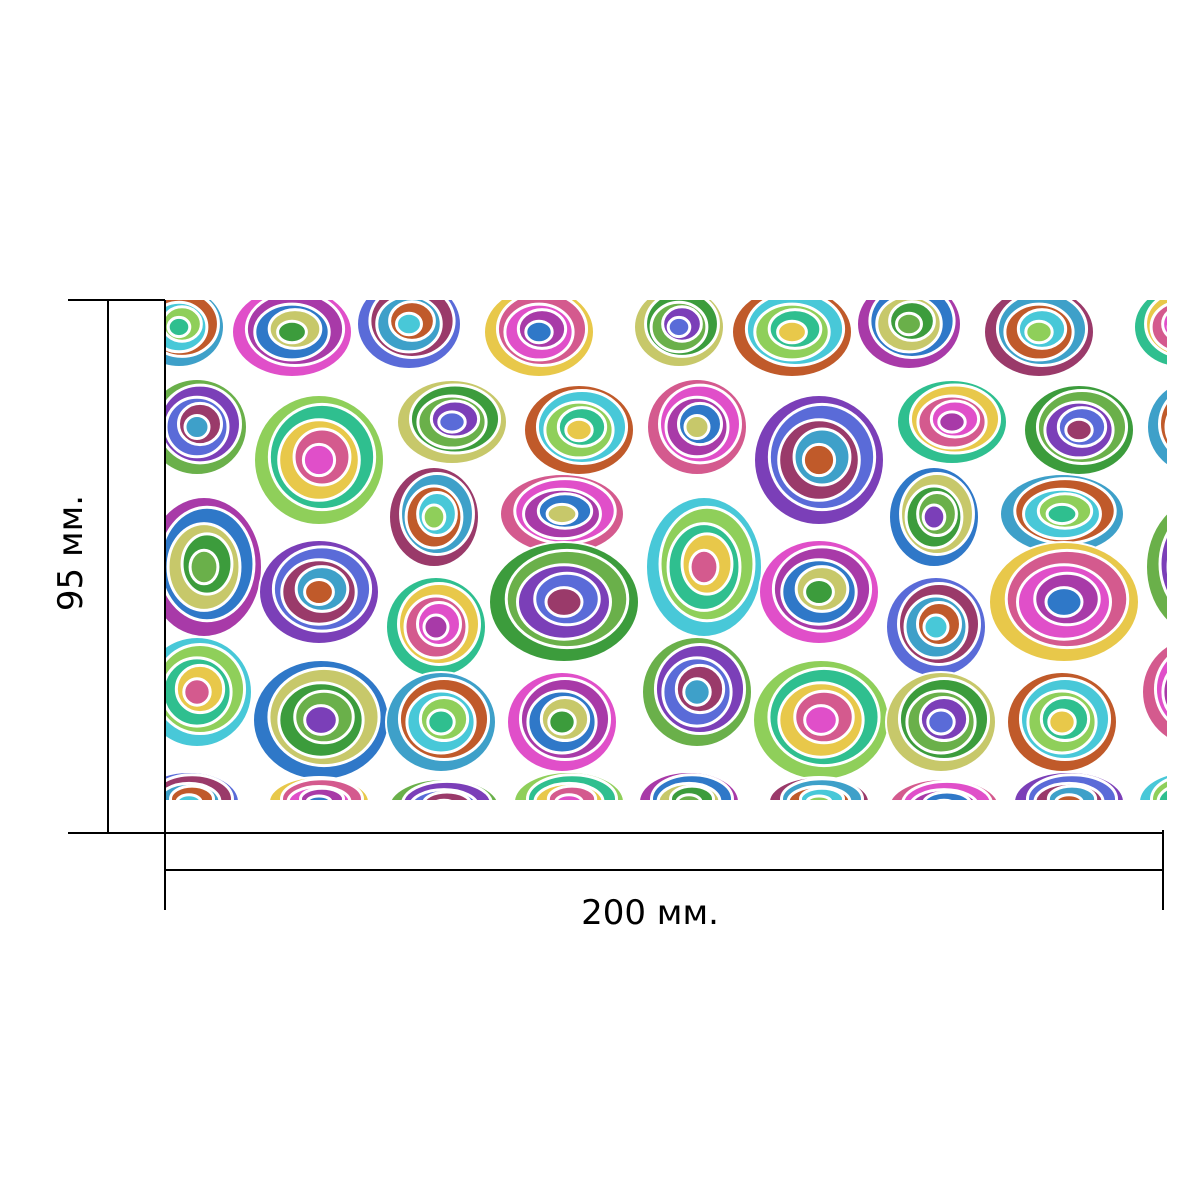  Describe the element at coordinates (71, 553) in the screenshot. I see `height-label: 95 мм.` at that location.